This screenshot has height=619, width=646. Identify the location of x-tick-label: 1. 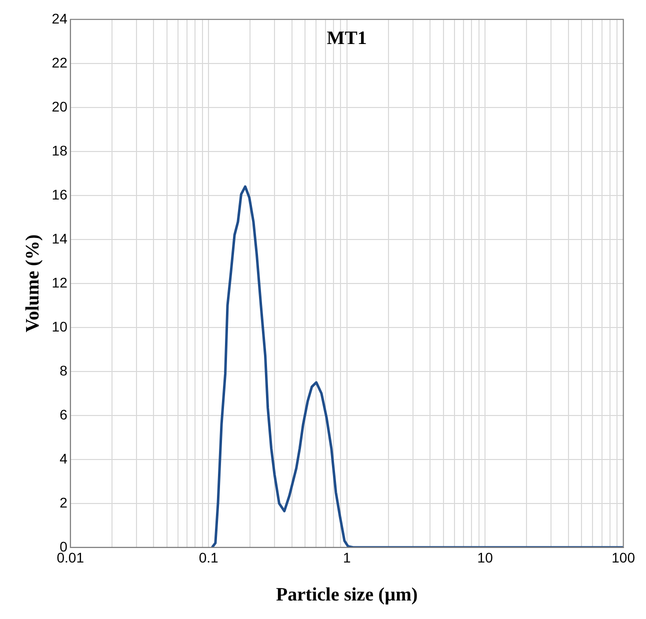
(346, 558).